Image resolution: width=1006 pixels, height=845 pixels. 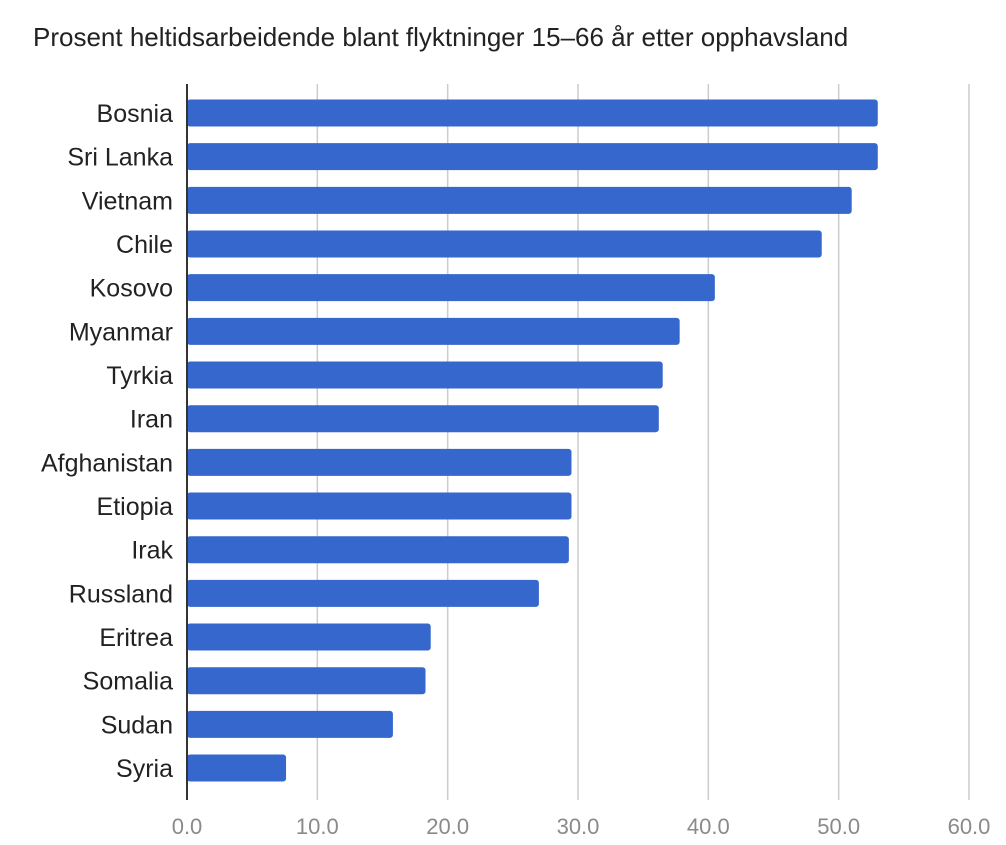 What do you see at coordinates (144, 769) in the screenshot?
I see `category-label: Syria` at bounding box center [144, 769].